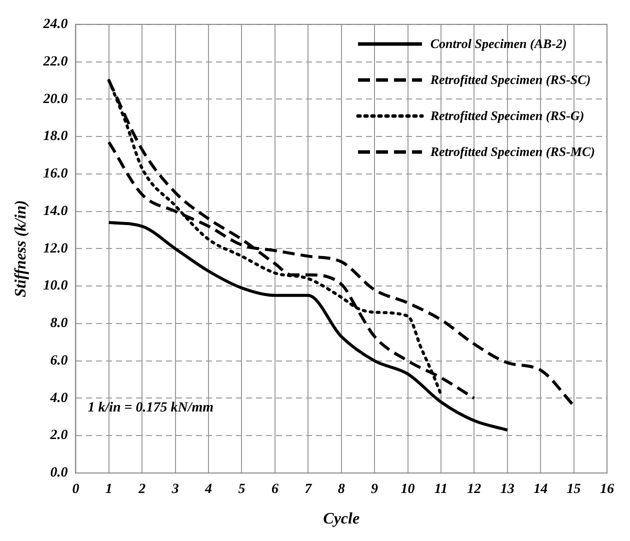 The width and height of the screenshot is (630, 541). Describe the element at coordinates (76, 490) in the screenshot. I see `x-tick-label: 0` at that location.